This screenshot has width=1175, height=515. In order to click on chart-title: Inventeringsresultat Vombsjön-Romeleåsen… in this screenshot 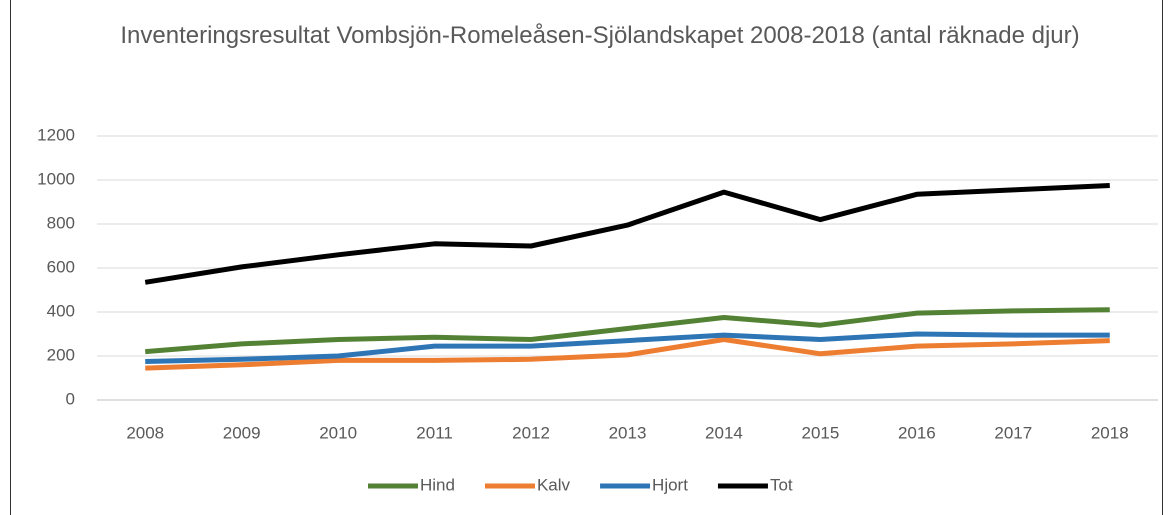, I will do `click(600, 35)`.